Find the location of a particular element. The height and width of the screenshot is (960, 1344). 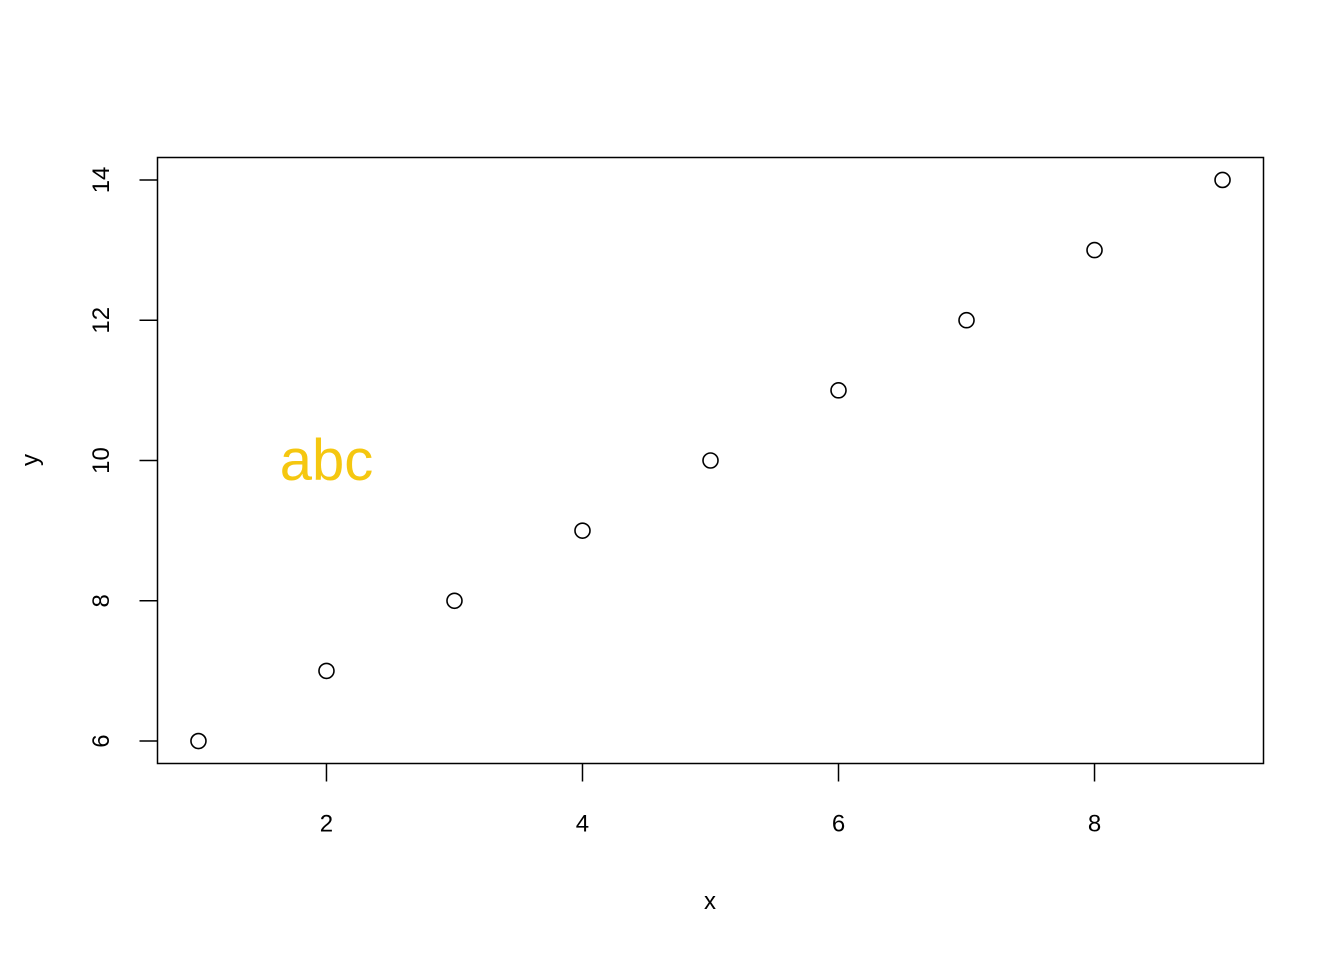

y-tick-label-6: 6 is located at coordinates (101, 740).